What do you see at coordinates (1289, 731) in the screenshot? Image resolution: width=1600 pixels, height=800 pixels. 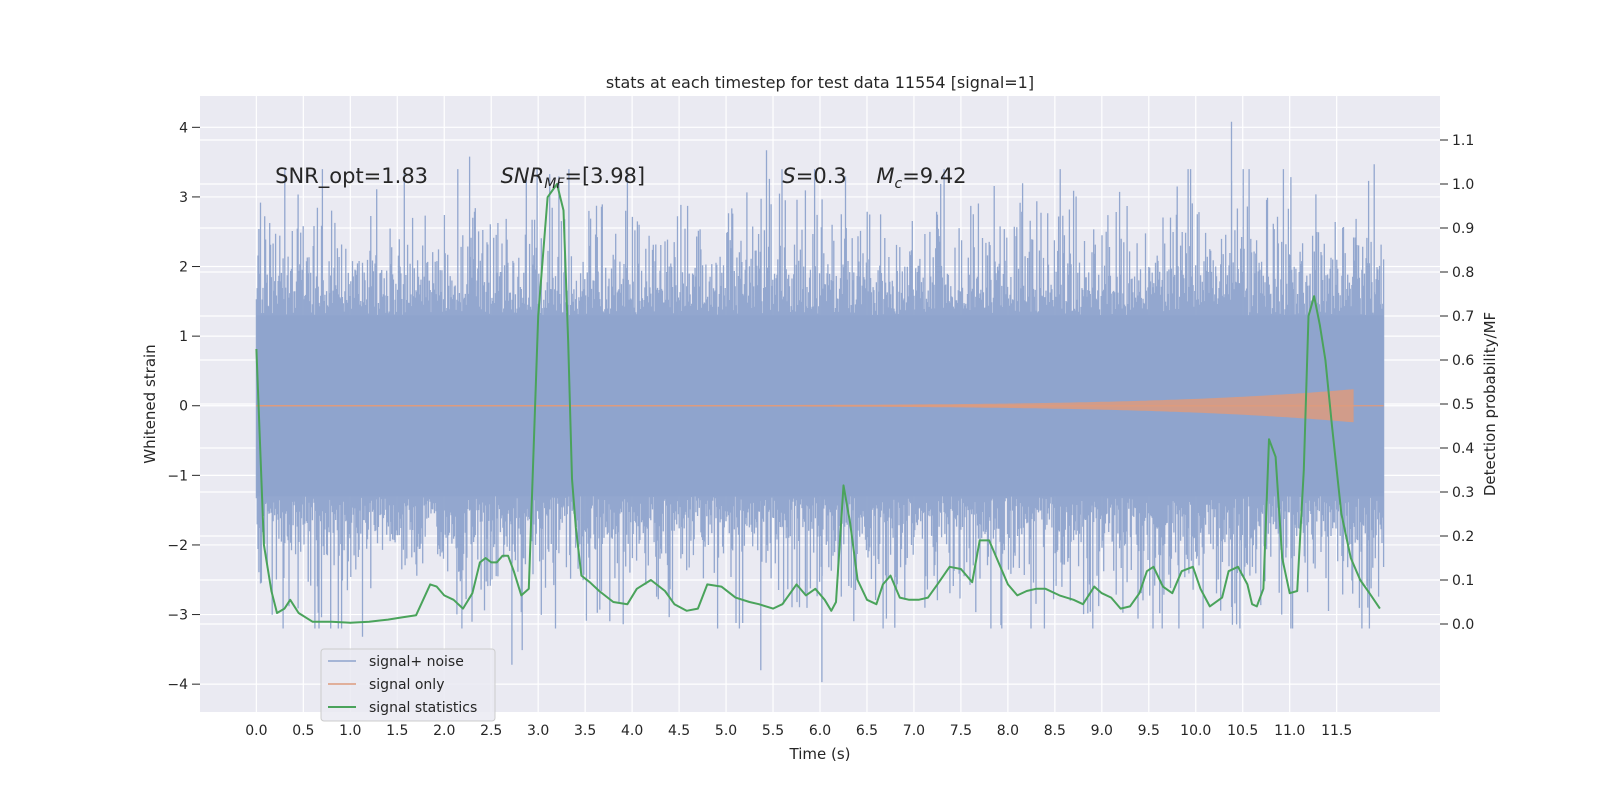 I see `x-tick-label: 11.0` at bounding box center [1289, 731].